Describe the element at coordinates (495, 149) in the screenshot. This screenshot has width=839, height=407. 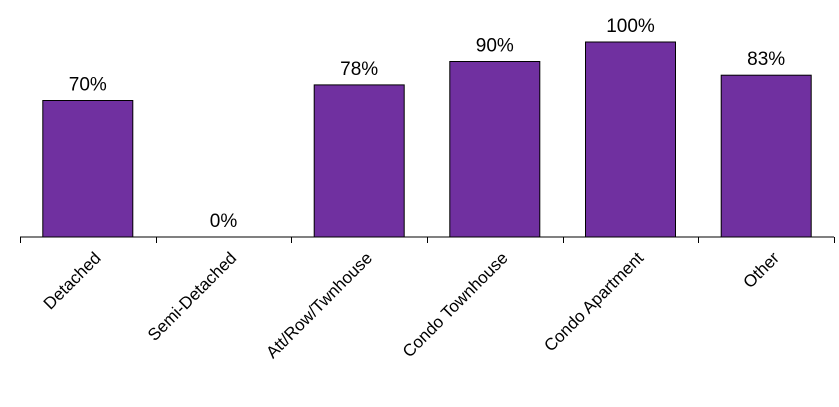
I see `bar-condo-townhouse` at that location.